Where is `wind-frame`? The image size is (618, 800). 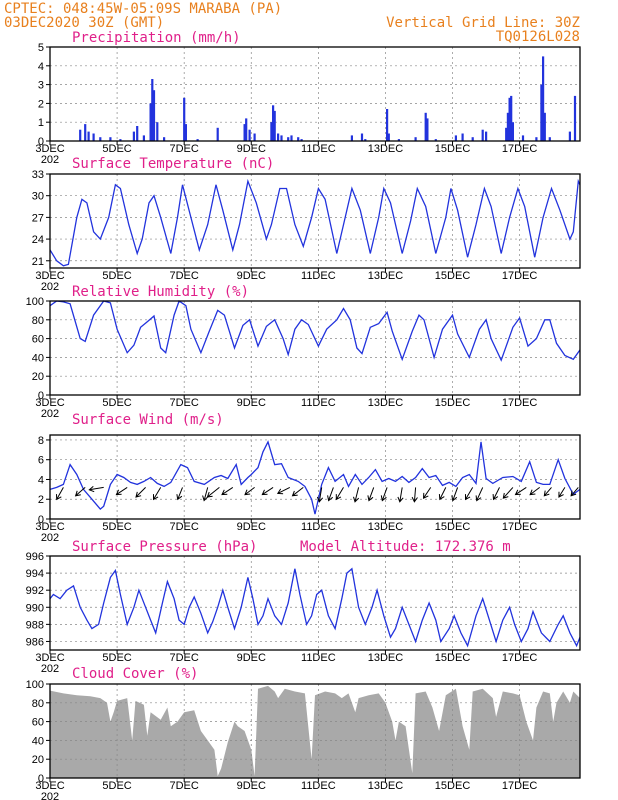
wind-frame is located at coordinates (315, 477).